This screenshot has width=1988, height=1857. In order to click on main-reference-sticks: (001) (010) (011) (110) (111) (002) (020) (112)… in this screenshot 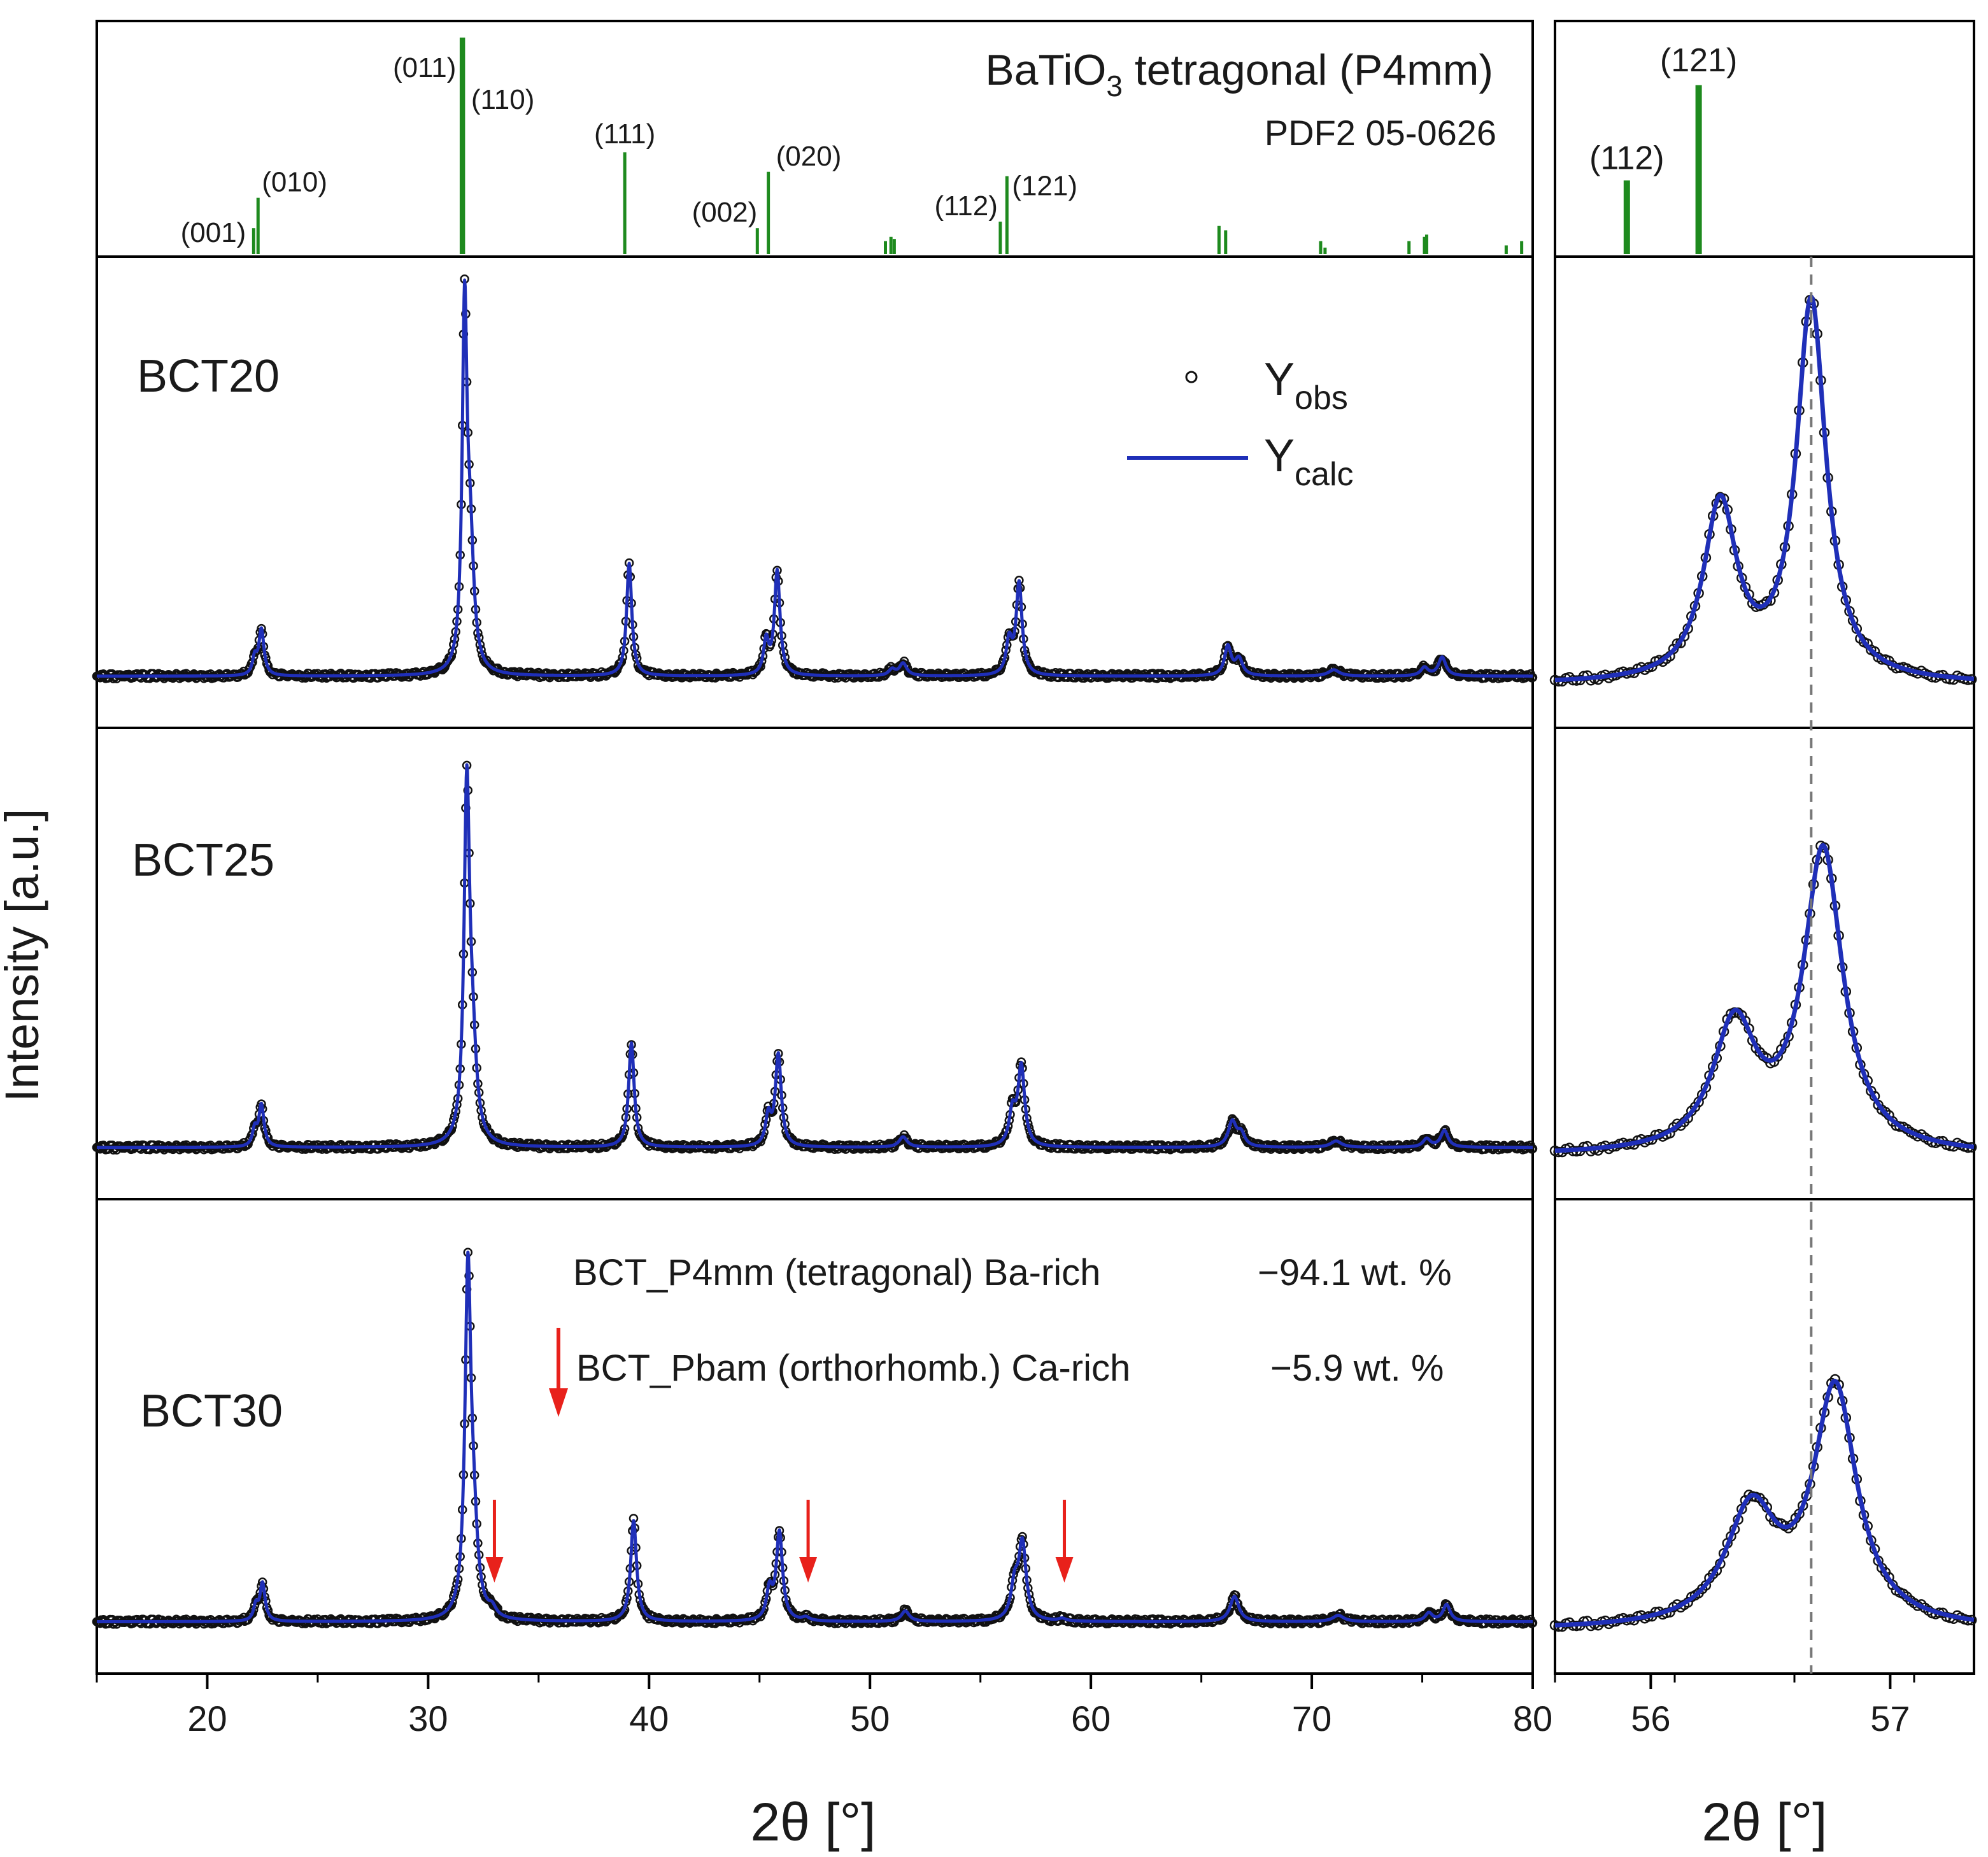, I will do `click(852, 146)`.